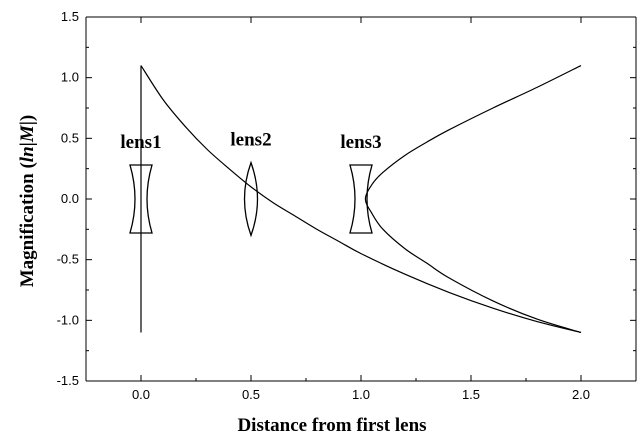  Describe the element at coordinates (251, 394) in the screenshot. I see `x-tick-label: 0.5` at that location.